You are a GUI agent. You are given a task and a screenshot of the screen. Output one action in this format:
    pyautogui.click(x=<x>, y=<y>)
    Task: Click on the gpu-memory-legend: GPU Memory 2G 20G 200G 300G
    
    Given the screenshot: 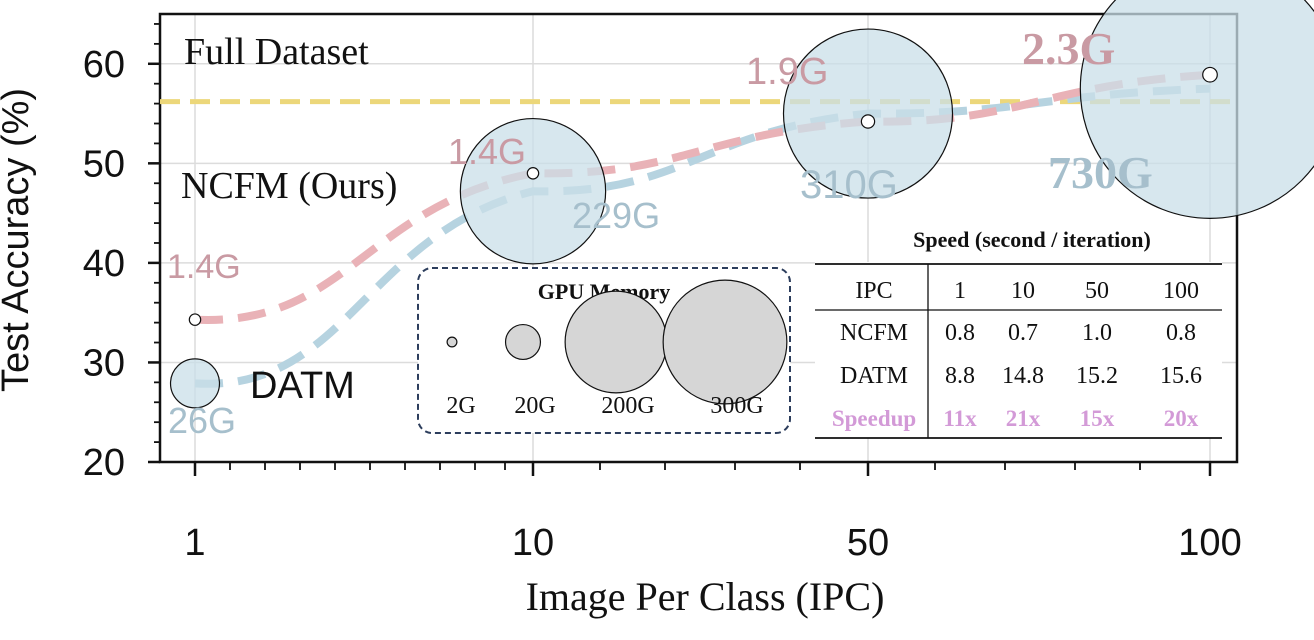 What is the action you would take?
    pyautogui.click(x=604, y=350)
    